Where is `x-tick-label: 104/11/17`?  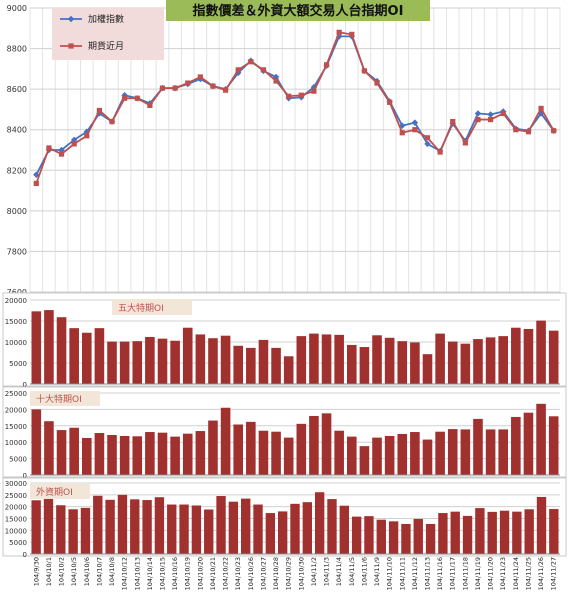 x-tick-label: 104/11/17 is located at coordinates (453, 573).